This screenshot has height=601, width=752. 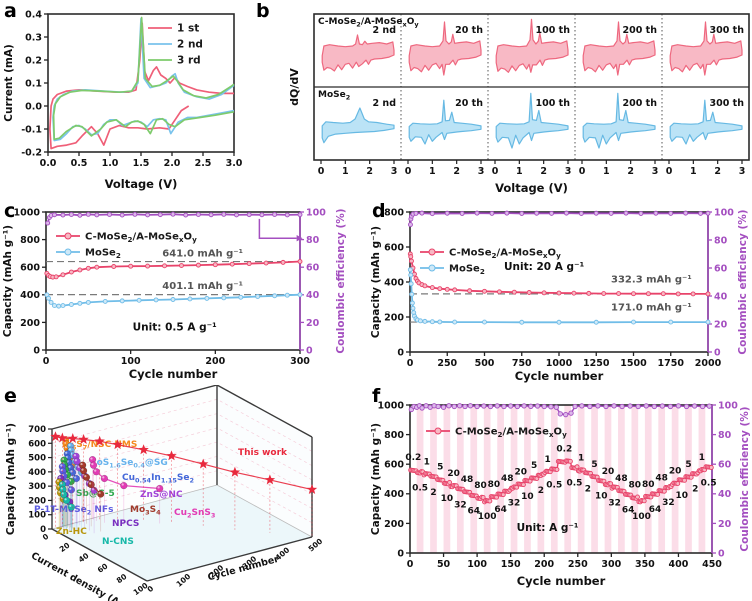 I want to click on svg-text: Cu2SnS3, so click(x=194, y=513).